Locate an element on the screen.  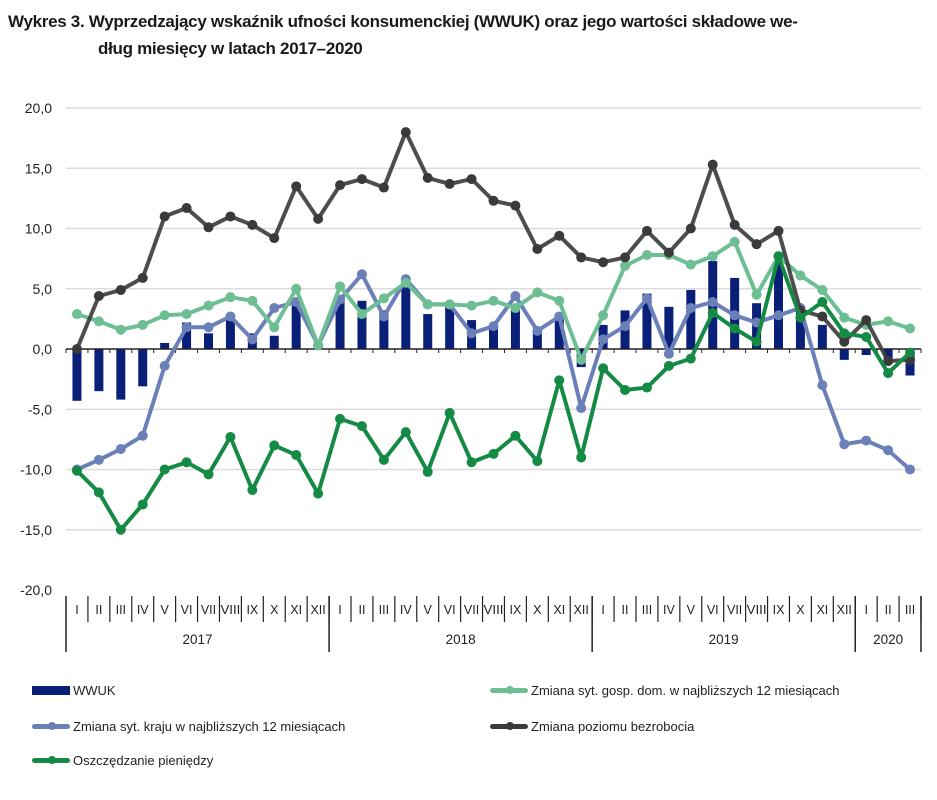
x-tick-label: IX is located at coordinates (252, 610).